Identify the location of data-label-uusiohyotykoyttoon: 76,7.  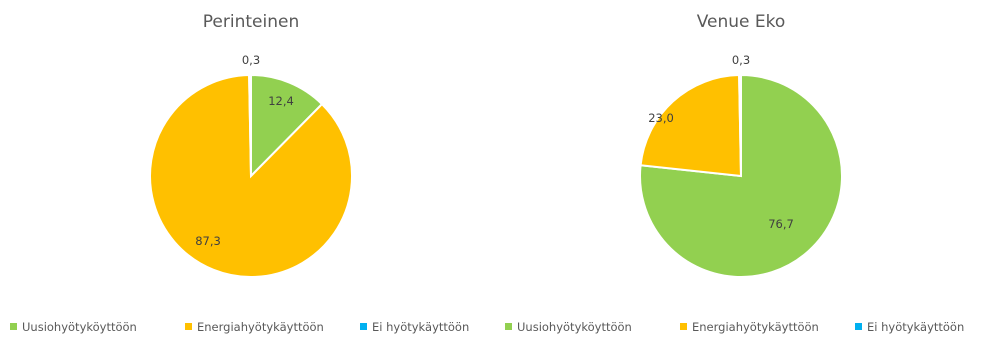
(781, 224).